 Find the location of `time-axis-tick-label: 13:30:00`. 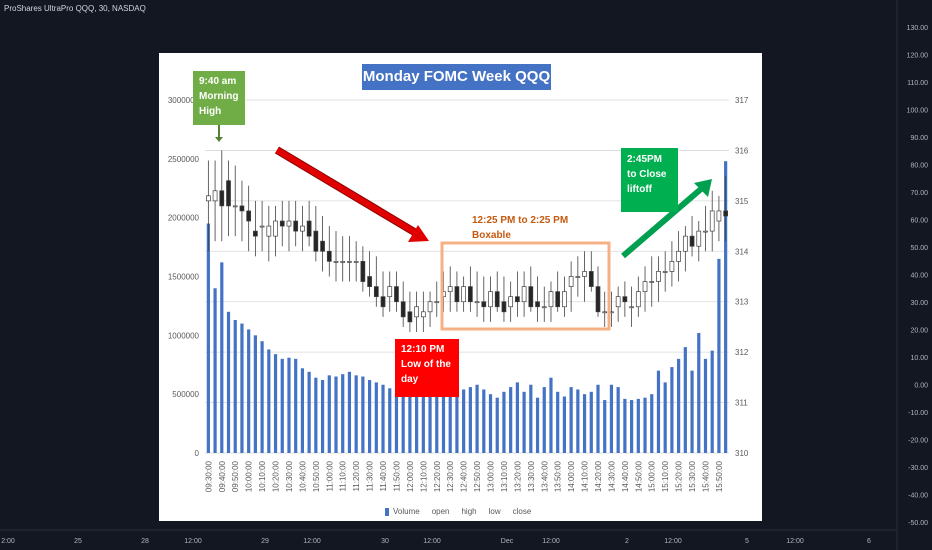

time-axis-tick-label: 13:30:00 is located at coordinates (531, 476).